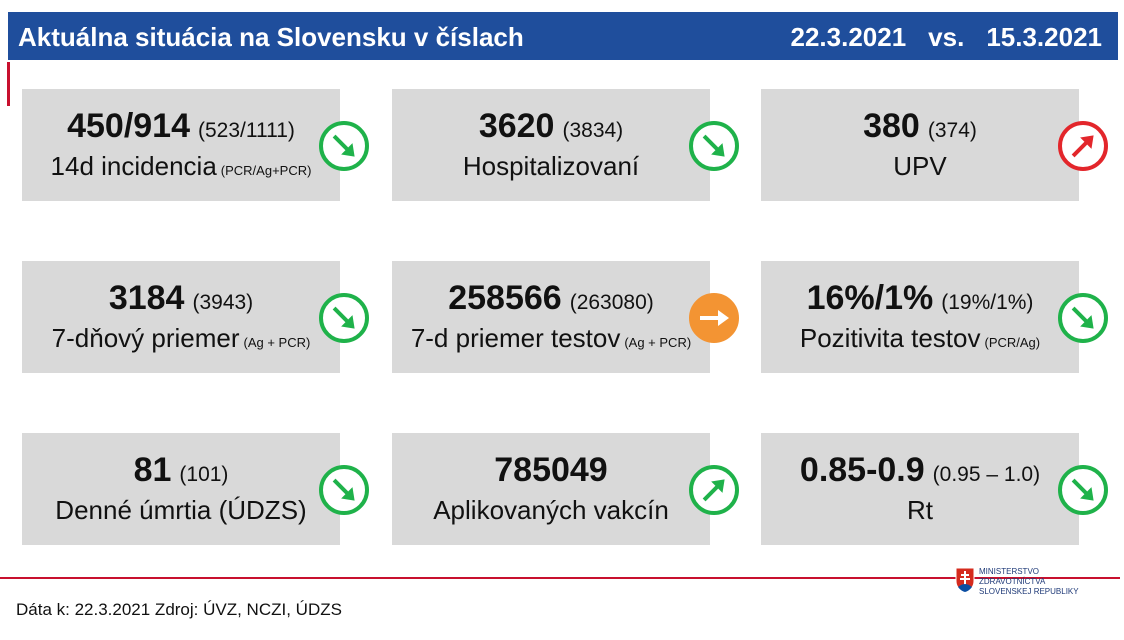  Describe the element at coordinates (8, 84) in the screenshot. I see `accent` at that location.